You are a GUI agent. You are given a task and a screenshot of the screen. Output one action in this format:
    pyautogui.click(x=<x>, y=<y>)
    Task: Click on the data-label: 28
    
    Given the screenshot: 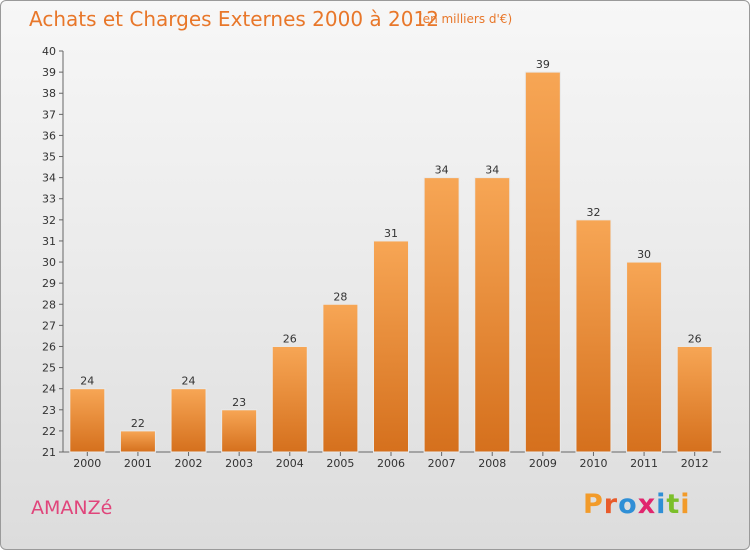 What is the action you would take?
    pyautogui.click(x=340, y=296)
    